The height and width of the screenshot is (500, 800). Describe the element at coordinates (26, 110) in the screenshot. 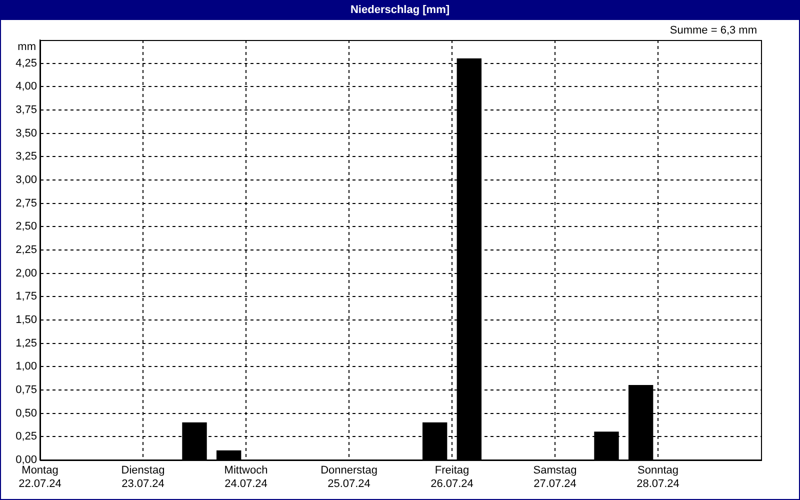

I see `y-tick-label: 3,75` at that location.